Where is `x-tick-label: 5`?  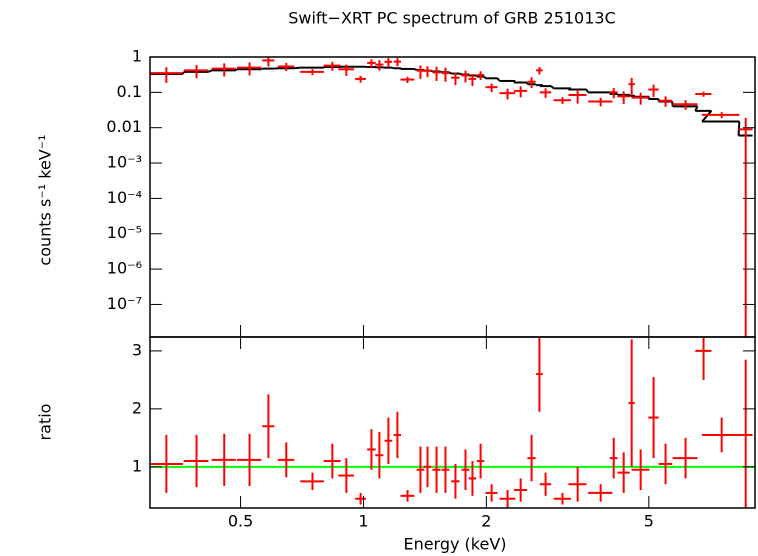
x-tick-label: 5 is located at coordinates (649, 521).